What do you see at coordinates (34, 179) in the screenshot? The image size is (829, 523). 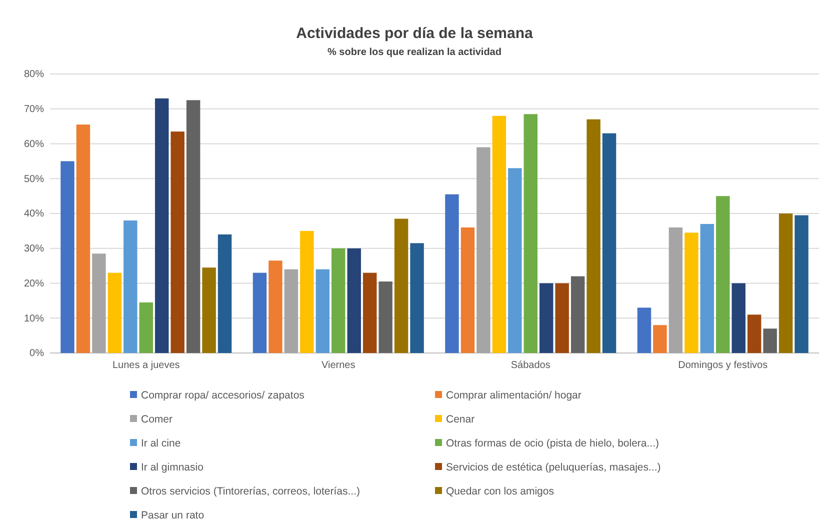 I see `y-tick-label: 50%` at bounding box center [34, 179].